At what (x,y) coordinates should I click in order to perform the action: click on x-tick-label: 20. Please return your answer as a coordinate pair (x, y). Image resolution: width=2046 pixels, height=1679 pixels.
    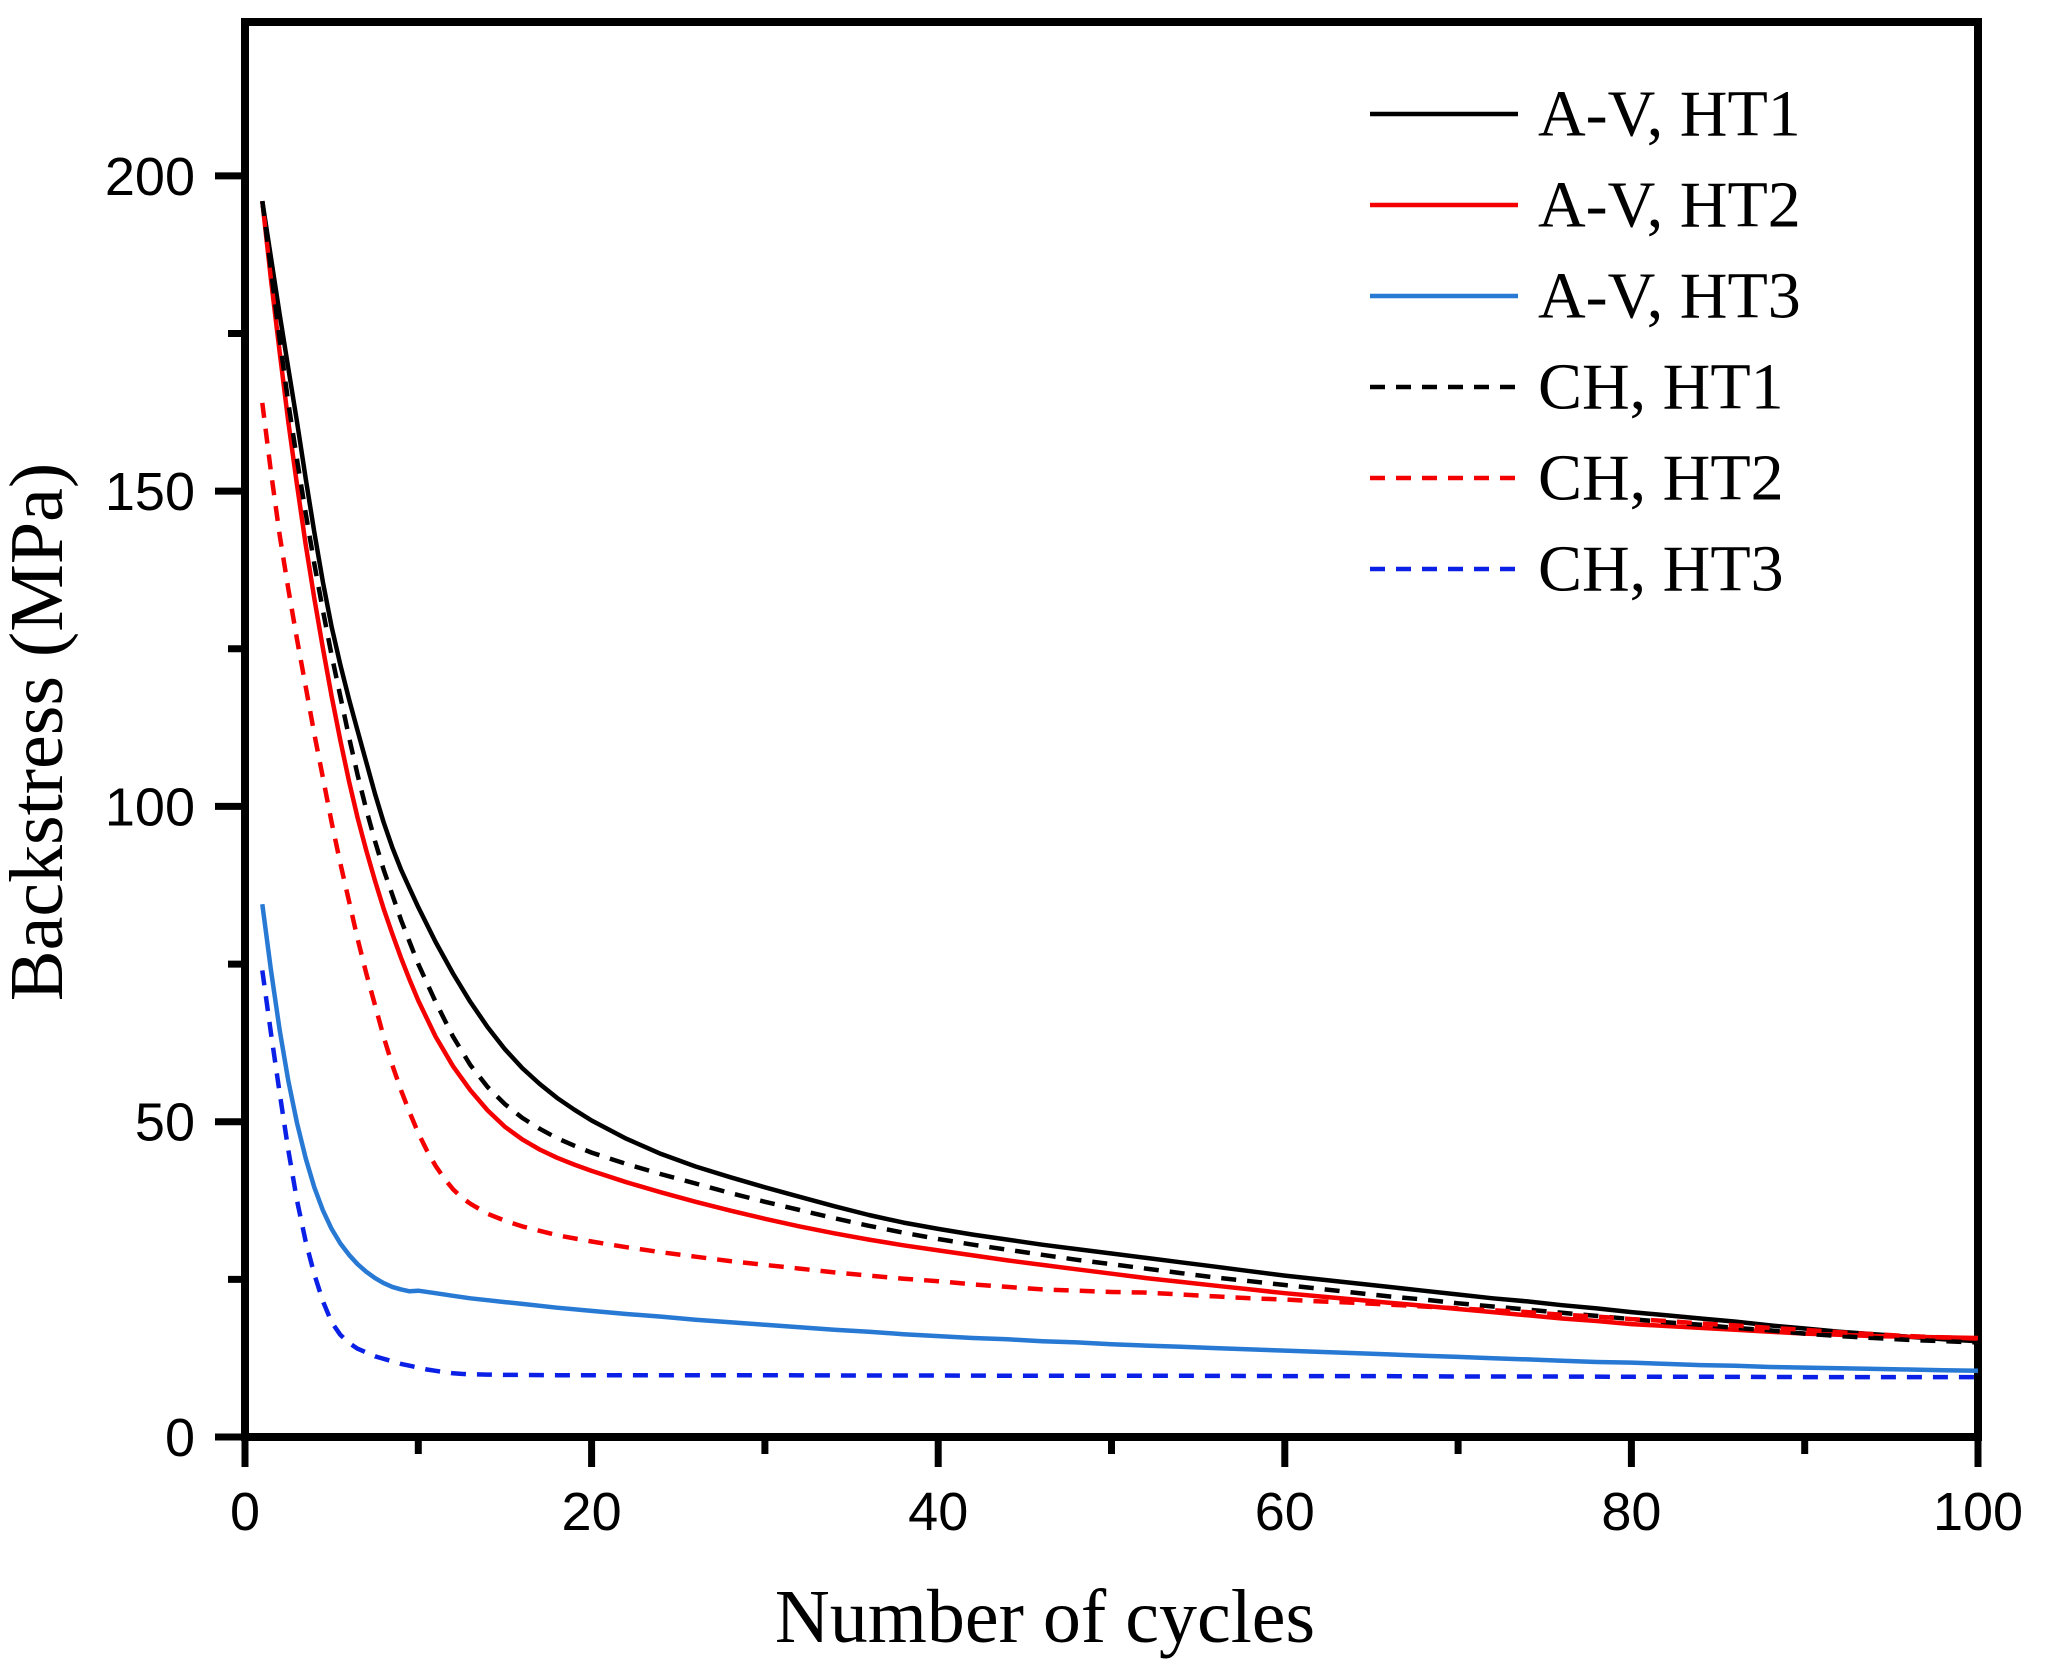
    Looking at the image, I should click on (592, 1512).